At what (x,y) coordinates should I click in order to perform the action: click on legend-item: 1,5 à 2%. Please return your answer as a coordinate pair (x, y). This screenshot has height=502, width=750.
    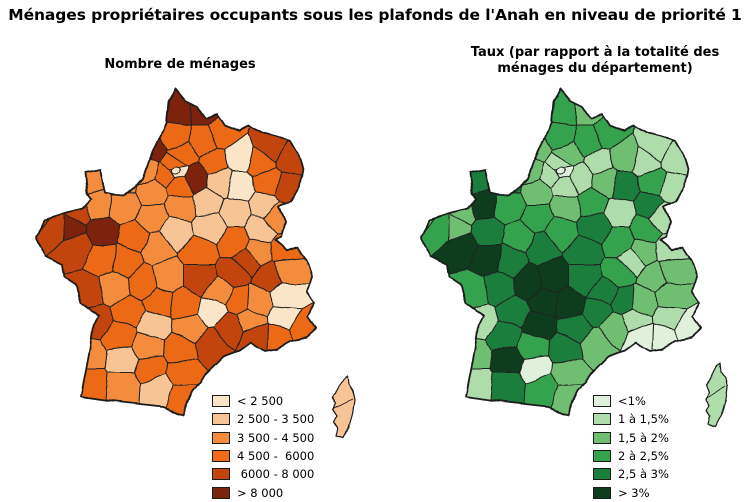
    Looking at the image, I should click on (663, 438).